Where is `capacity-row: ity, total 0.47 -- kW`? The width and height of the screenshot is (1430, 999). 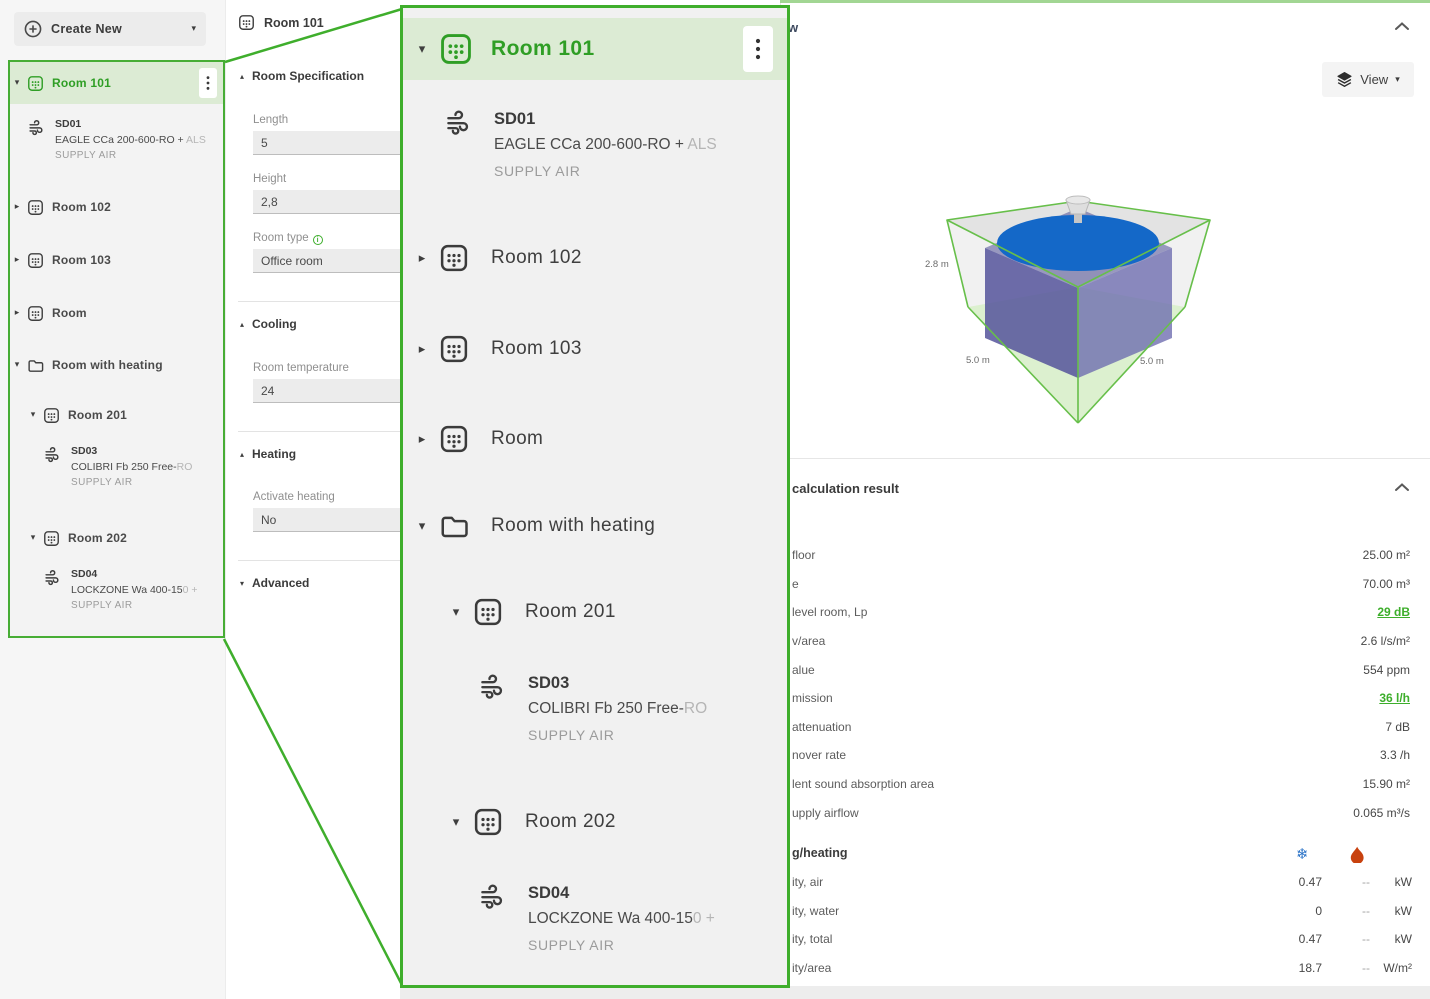
capacity-row: ity, total 0.47 -- kW is located at coordinates (1102, 939).